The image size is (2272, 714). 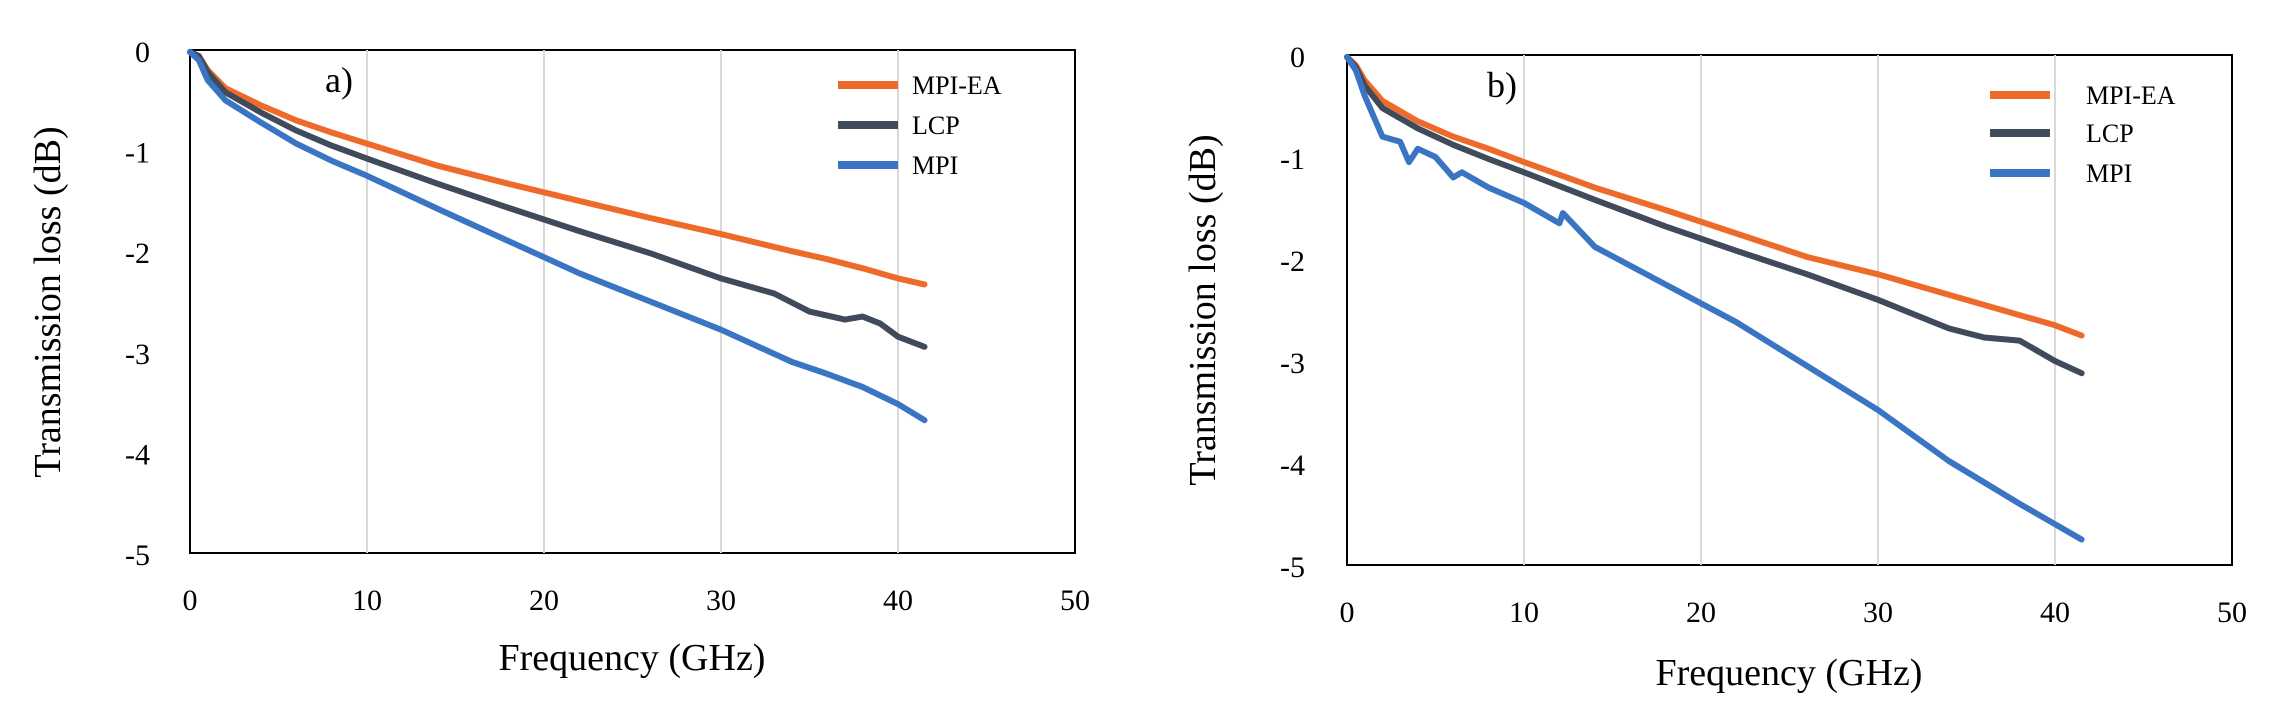 I want to click on panel-label: b), so click(x=1502, y=85).